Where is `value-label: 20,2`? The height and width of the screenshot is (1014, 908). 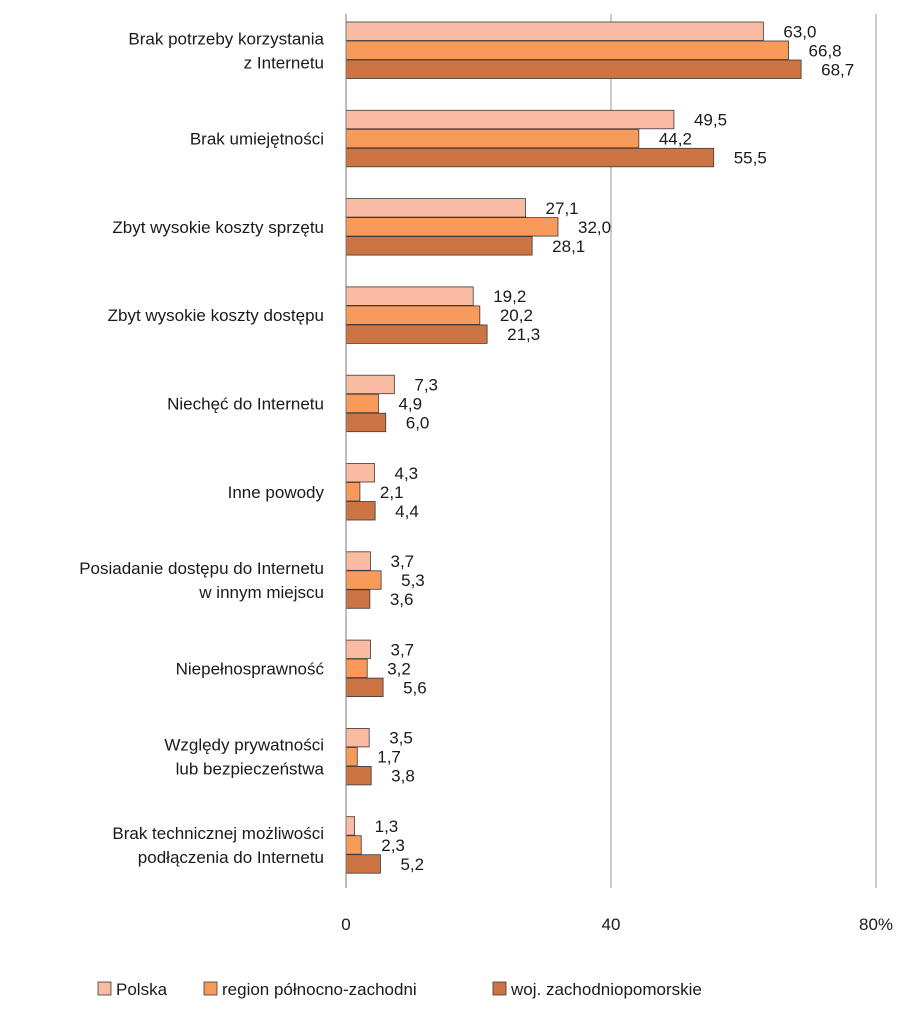 value-label: 20,2 is located at coordinates (516, 315).